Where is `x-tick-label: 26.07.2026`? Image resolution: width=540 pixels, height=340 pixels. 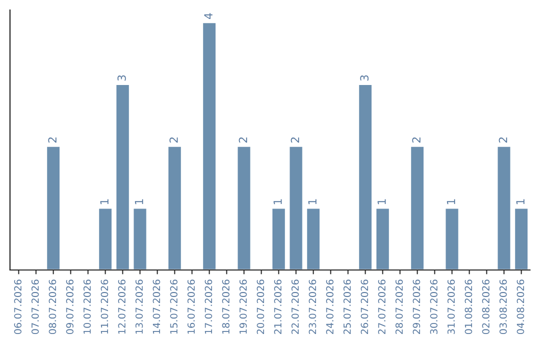
x-tick-label: 26.07.2026 is located at coordinates (364, 307).